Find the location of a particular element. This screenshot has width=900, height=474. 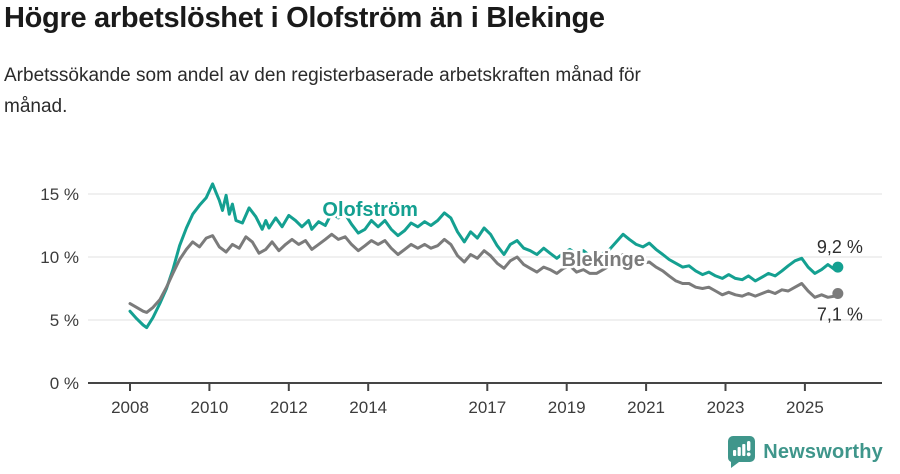

end-value-label-blekinge: 7,1 % is located at coordinates (840, 315).